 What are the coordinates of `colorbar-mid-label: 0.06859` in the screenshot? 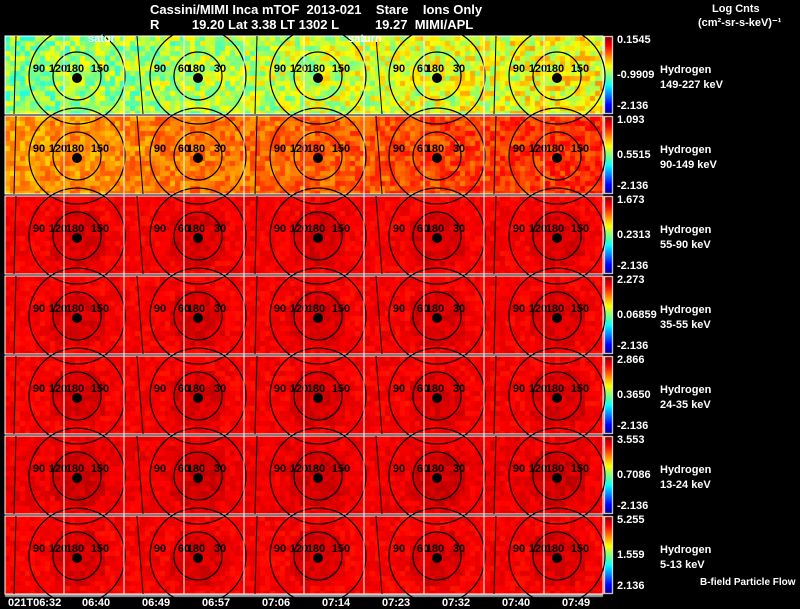 It's located at (637, 315).